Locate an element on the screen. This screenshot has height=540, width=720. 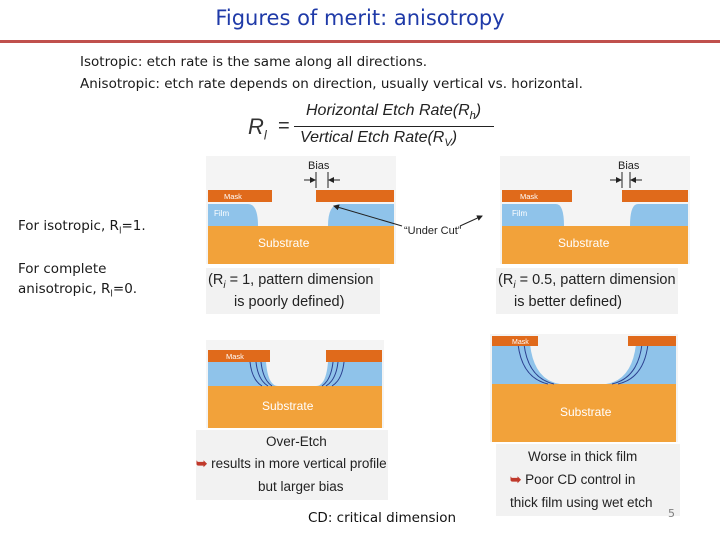
thick-film-note-box is located at coordinates (588, 480).